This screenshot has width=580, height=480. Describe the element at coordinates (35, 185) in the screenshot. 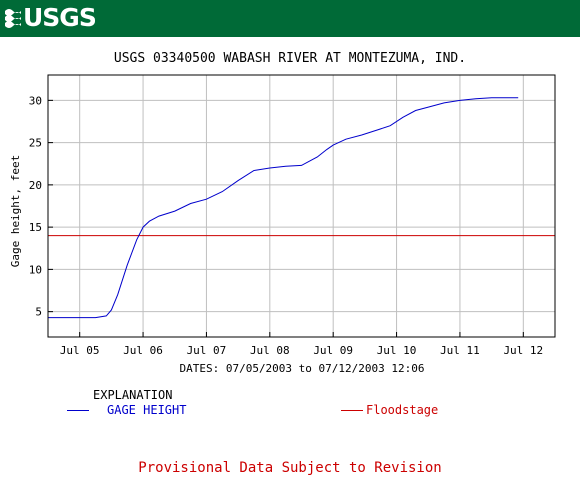

I see `y-tick-label: 20` at that location.